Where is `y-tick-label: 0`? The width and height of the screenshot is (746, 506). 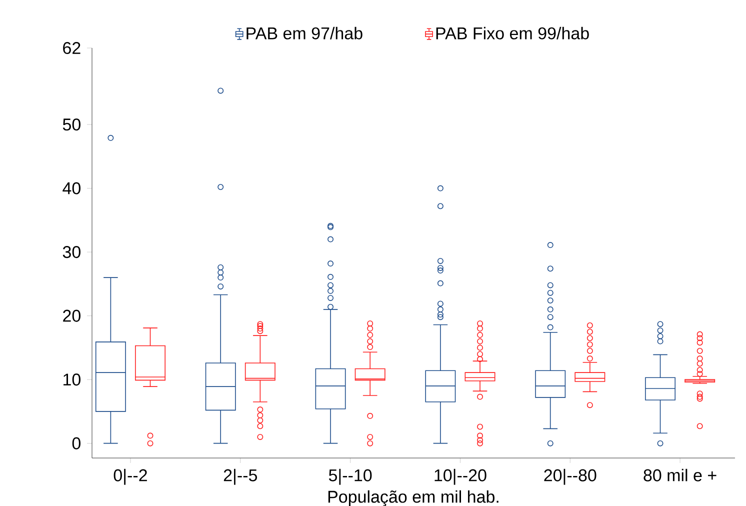 y-tick-label: 0 is located at coordinates (76, 443).